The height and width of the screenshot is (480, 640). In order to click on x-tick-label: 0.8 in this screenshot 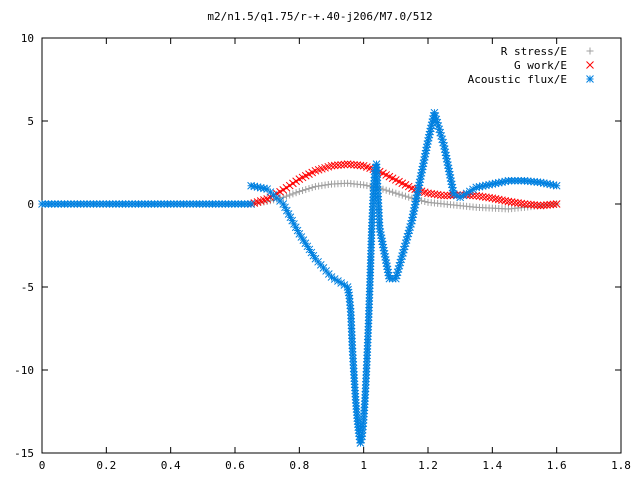, I will do `click(299, 465)`.